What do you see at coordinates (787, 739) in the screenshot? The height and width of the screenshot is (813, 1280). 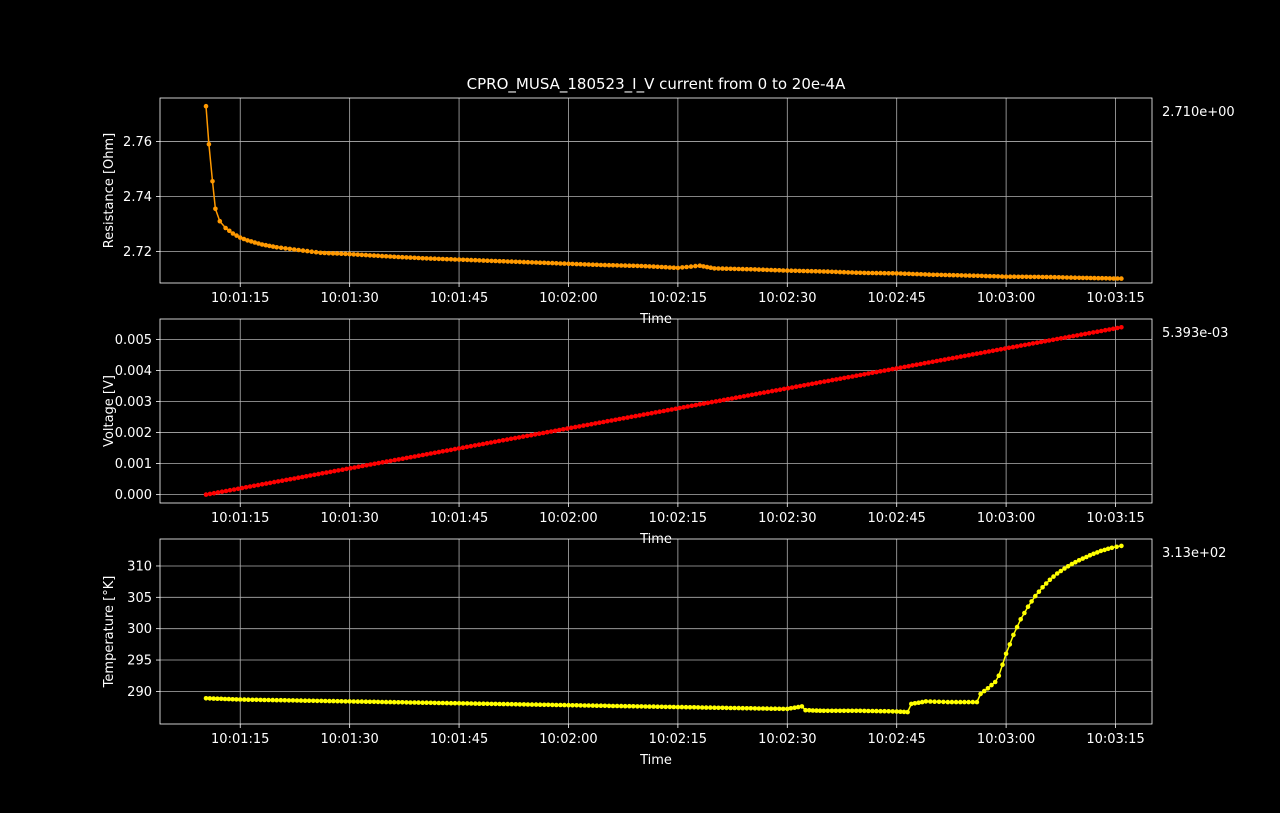 I see `x-tick-label: 10:02:30` at bounding box center [787, 739].